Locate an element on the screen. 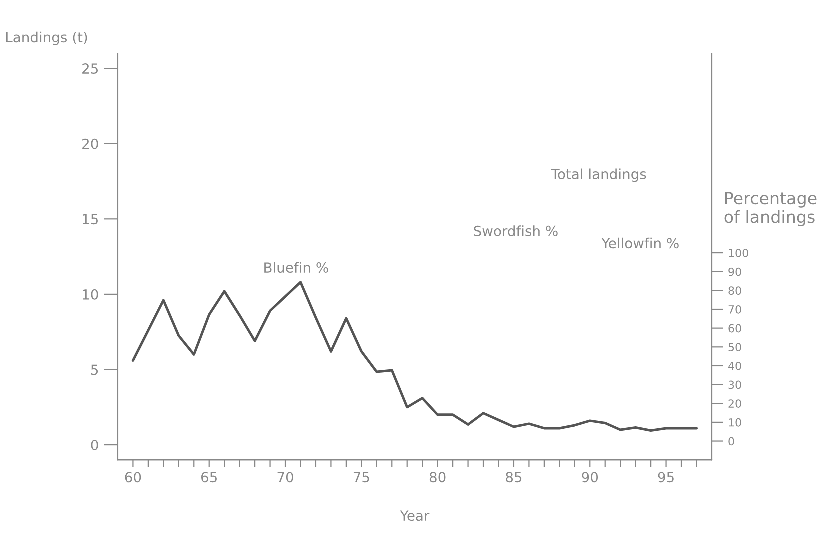 Image resolution: width=825 pixels, height=535 pixels. y2-tick-label: 100 is located at coordinates (738, 253).